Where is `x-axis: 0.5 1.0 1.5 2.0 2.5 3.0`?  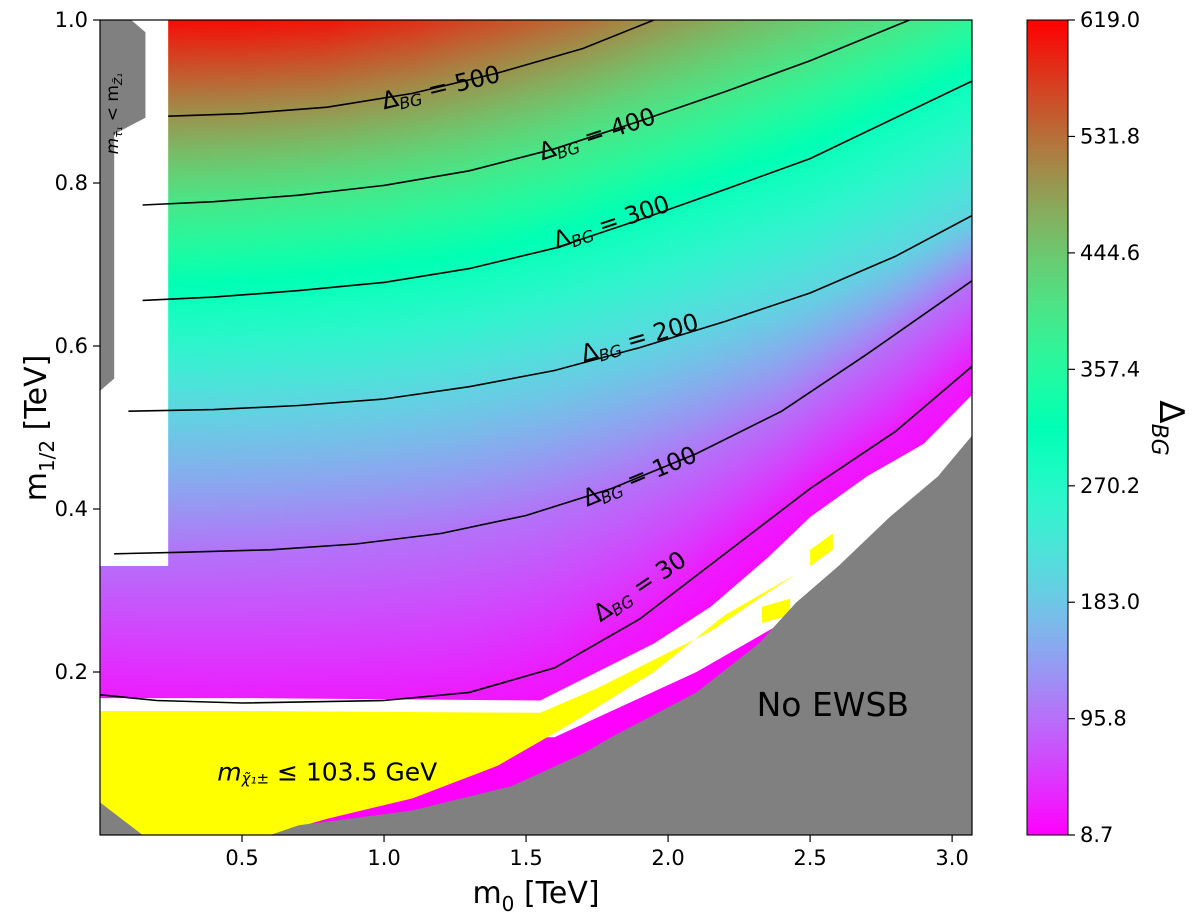 x-axis: 0.5 1.0 1.5 2.0 2.5 3.0 is located at coordinates (597, 852).